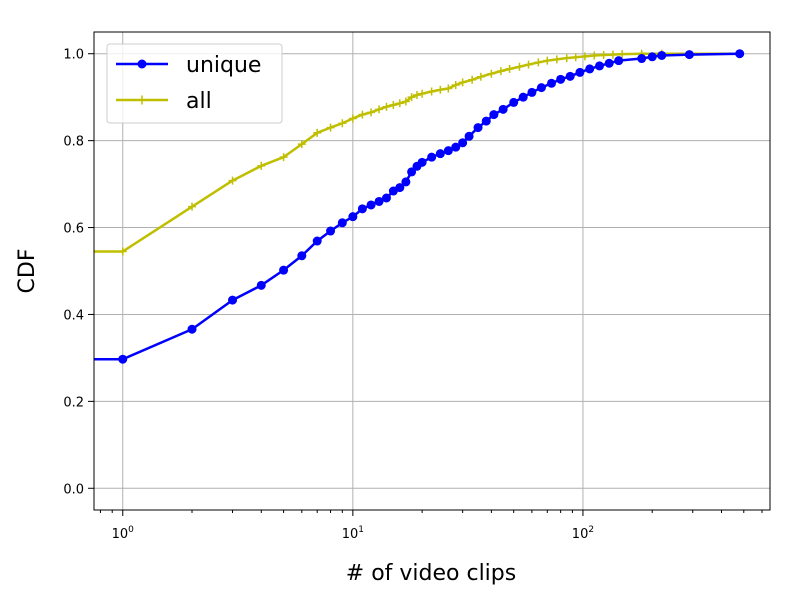 Image resolution: width=800 pixels, height=600 pixels. I want to click on x-tick-label: 10⁰, so click(123, 533).